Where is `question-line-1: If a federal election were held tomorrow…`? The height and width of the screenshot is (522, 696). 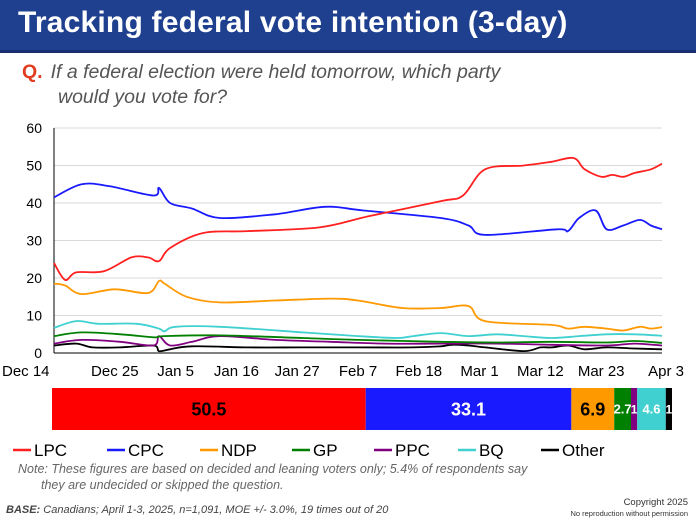 question-line-1: If a federal election were held tomorrow… is located at coordinates (275, 72).